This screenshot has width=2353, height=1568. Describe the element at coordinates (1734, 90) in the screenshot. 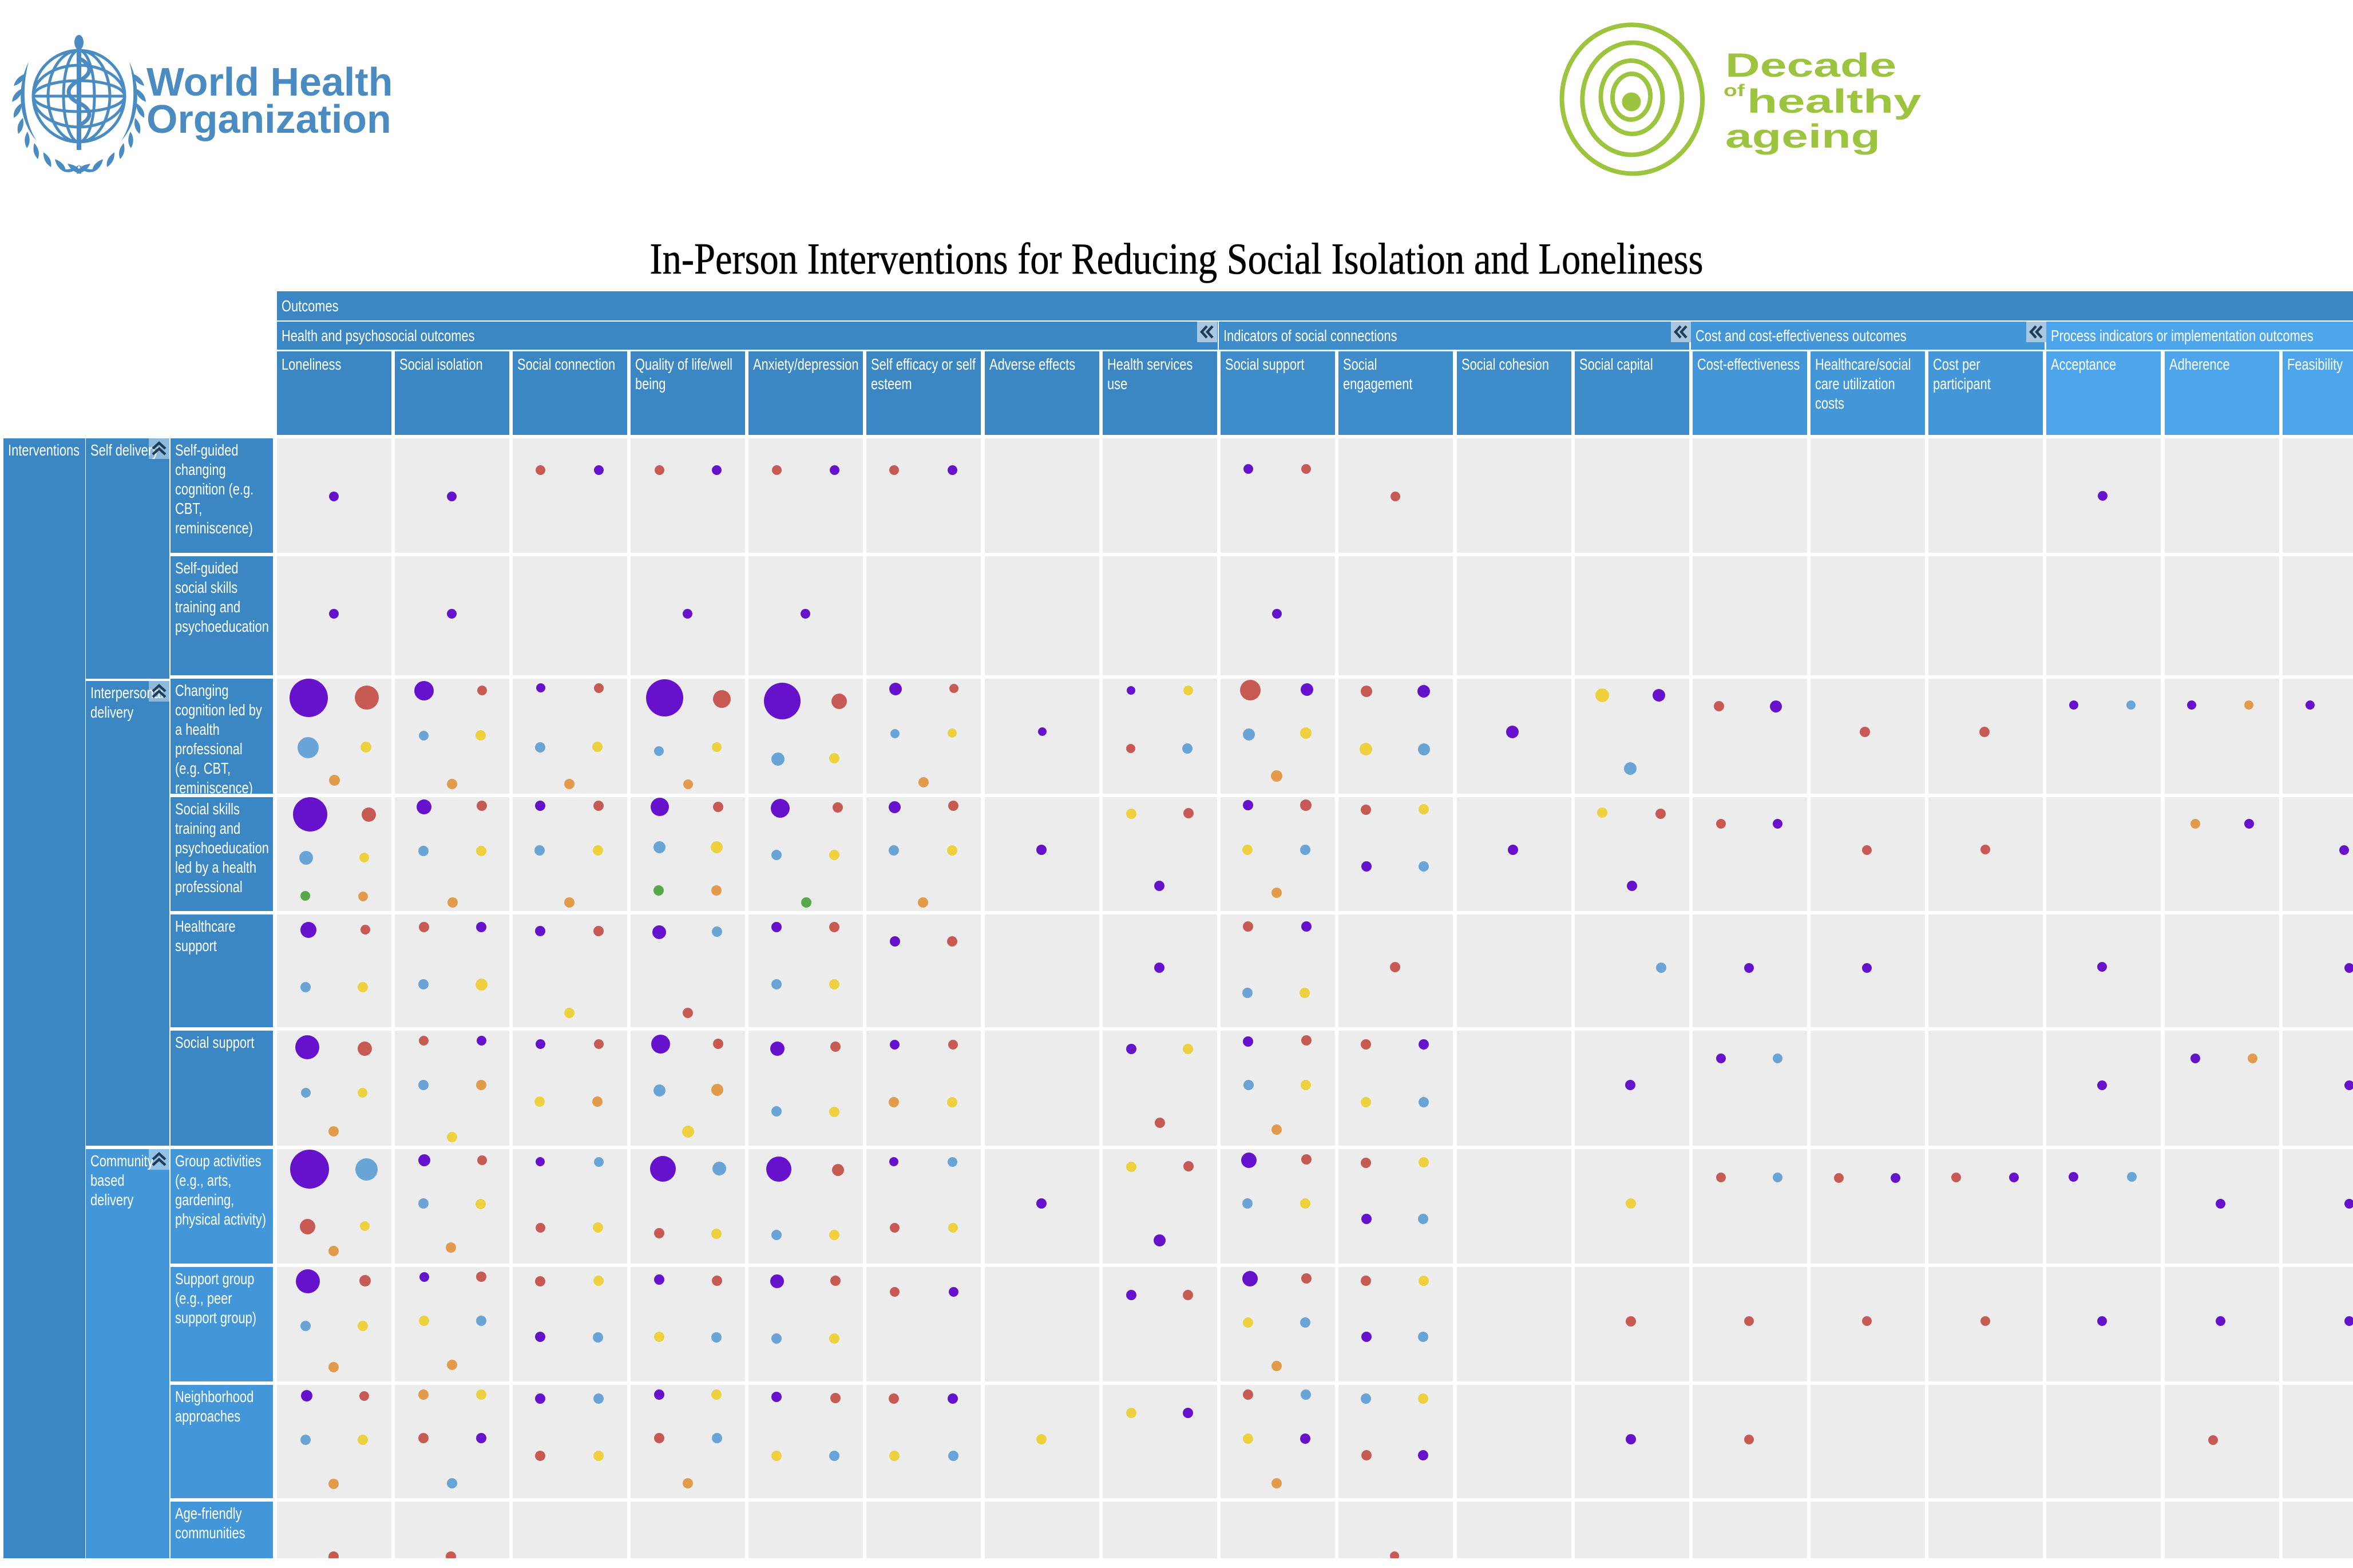

I see `svg-text: of` at that location.